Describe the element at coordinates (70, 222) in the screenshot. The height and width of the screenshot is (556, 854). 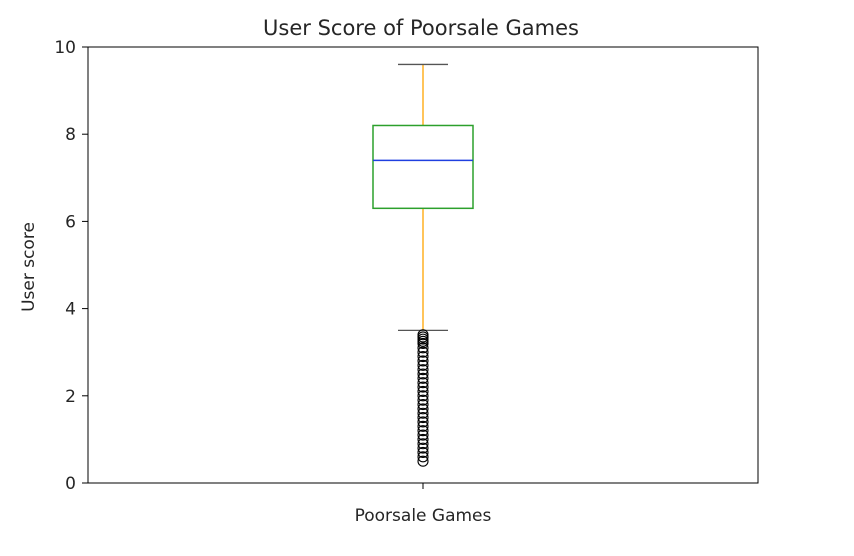
I see `y-tick-label-6: 6` at that location.